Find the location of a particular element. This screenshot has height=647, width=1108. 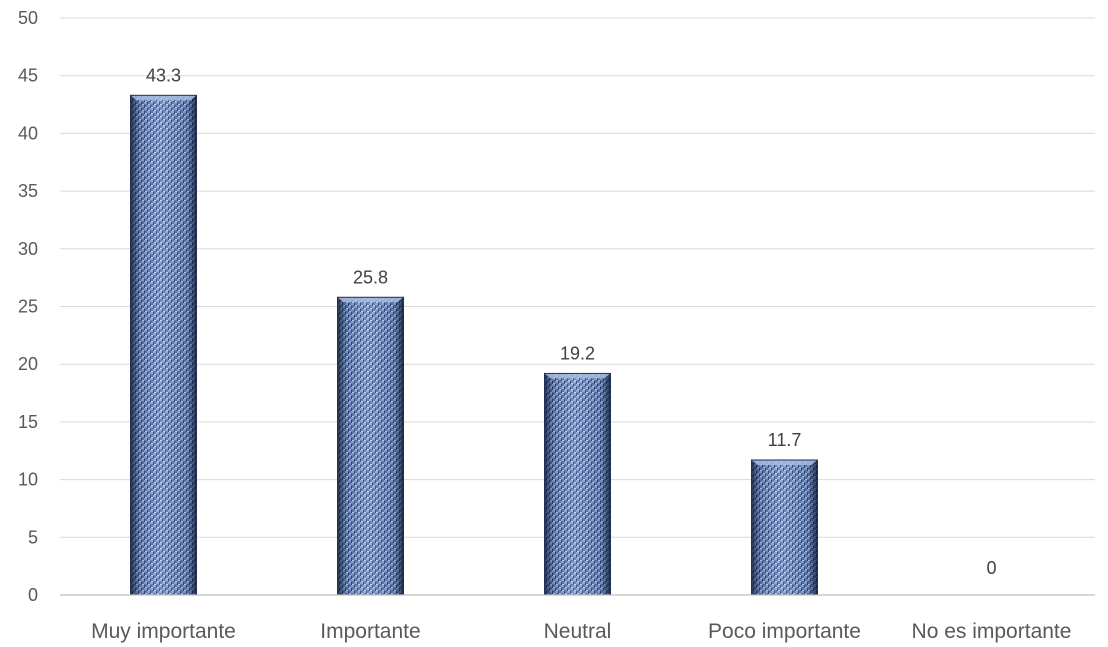

data-label: 0 is located at coordinates (991, 568).